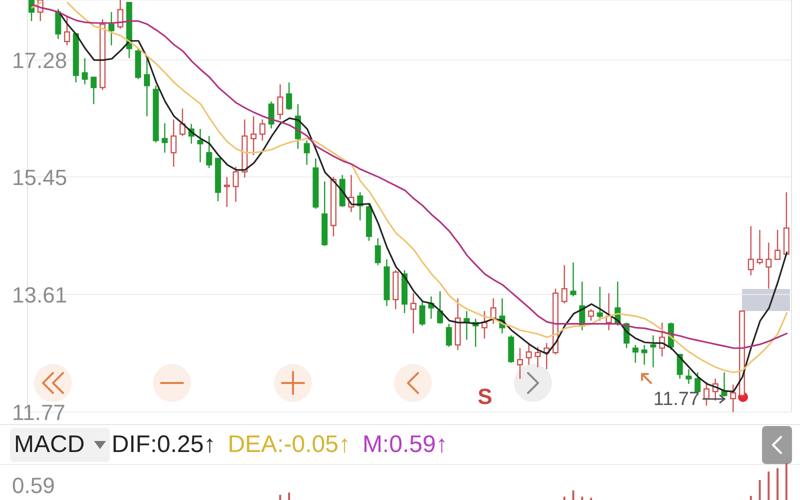 The image size is (800, 500). Describe the element at coordinates (60, 445) in the screenshot. I see `dropdown: MACD` at that location.